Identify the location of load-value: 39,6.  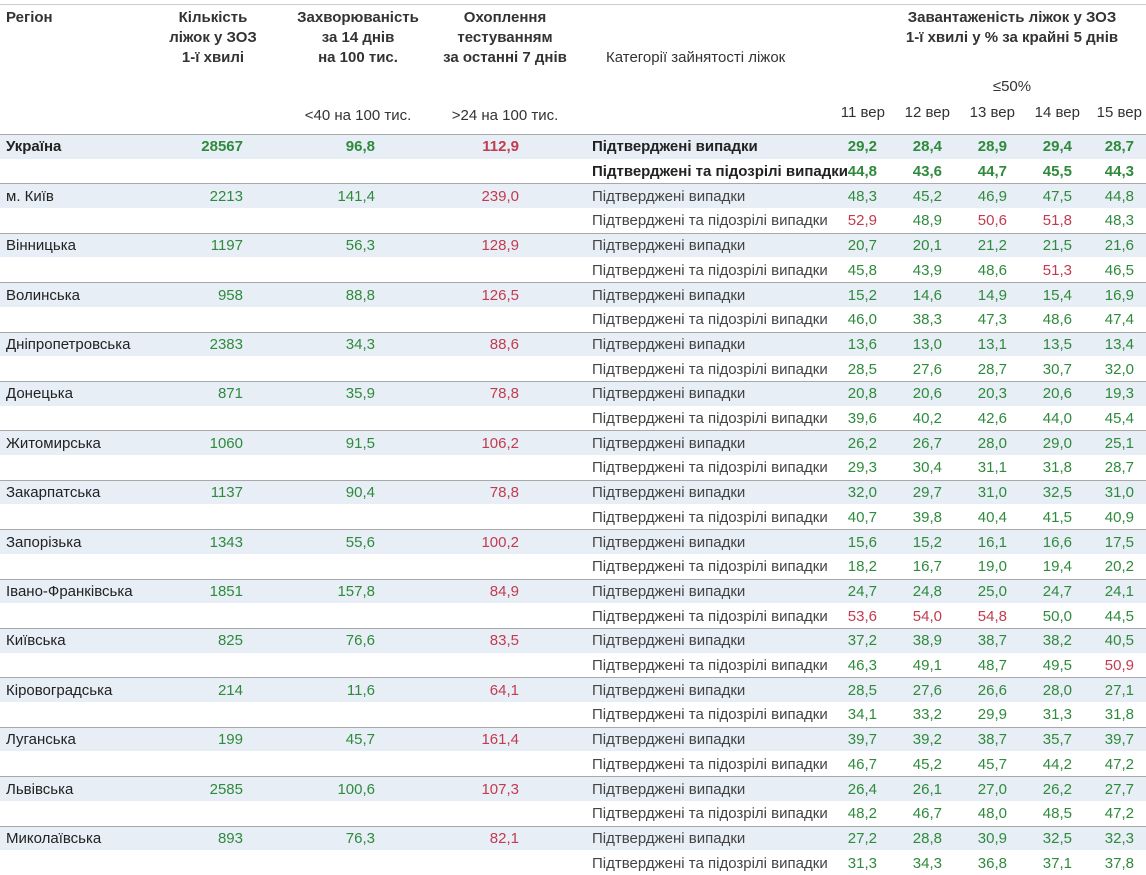
(862, 419).